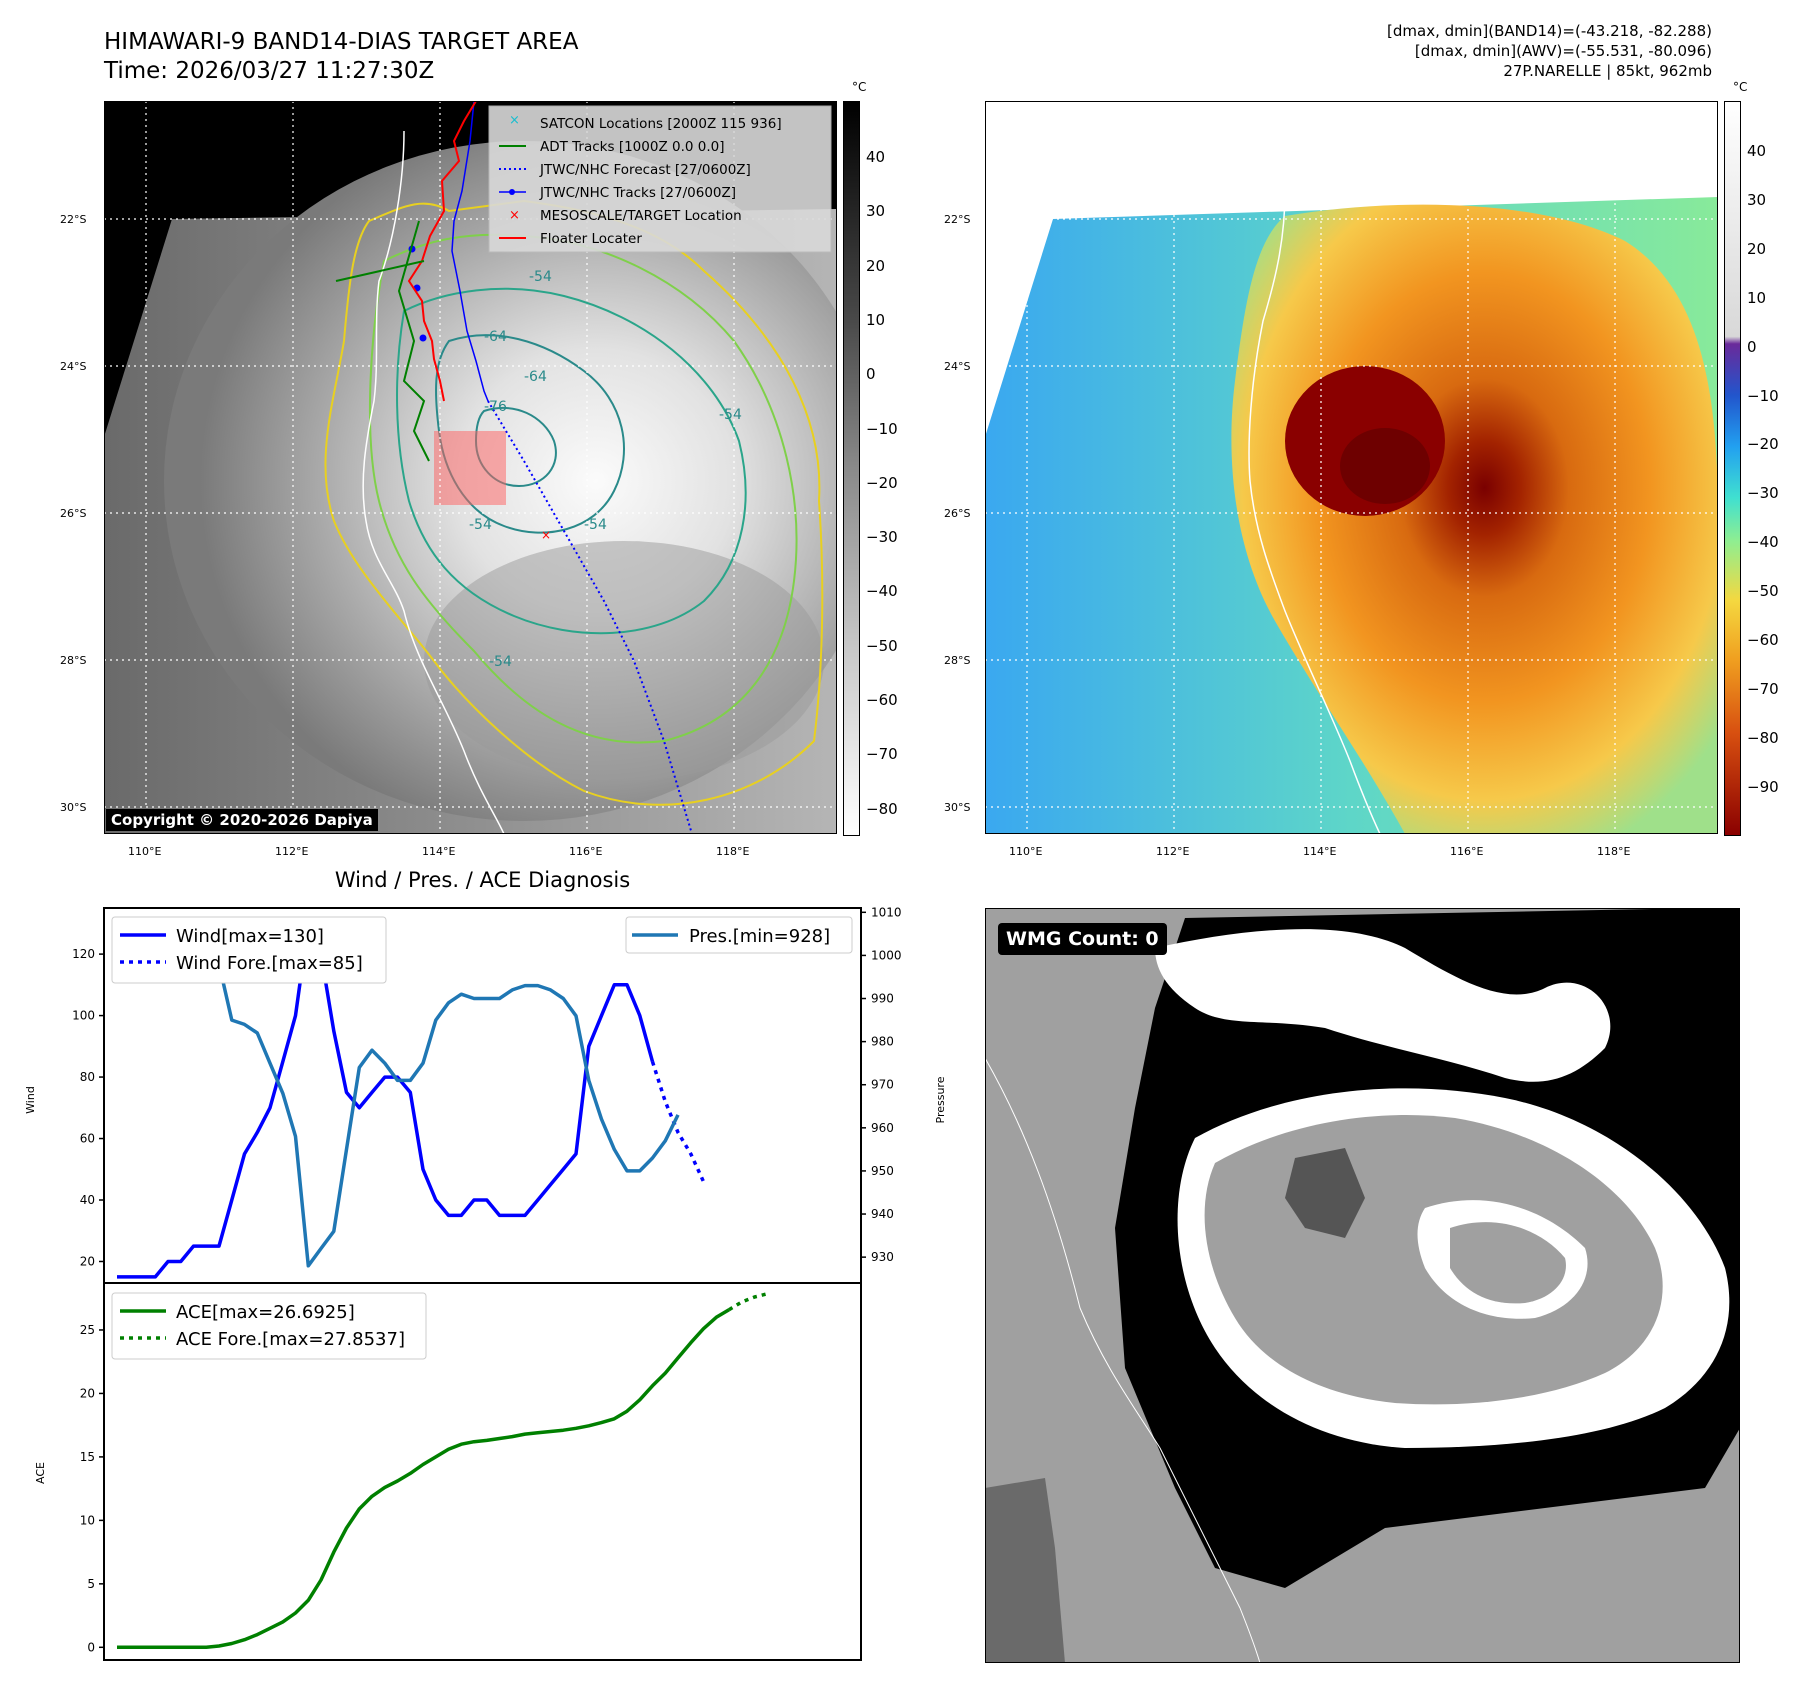  Describe the element at coordinates (882, 1214) in the screenshot. I see `pressure-ytick-label: 940` at that location.